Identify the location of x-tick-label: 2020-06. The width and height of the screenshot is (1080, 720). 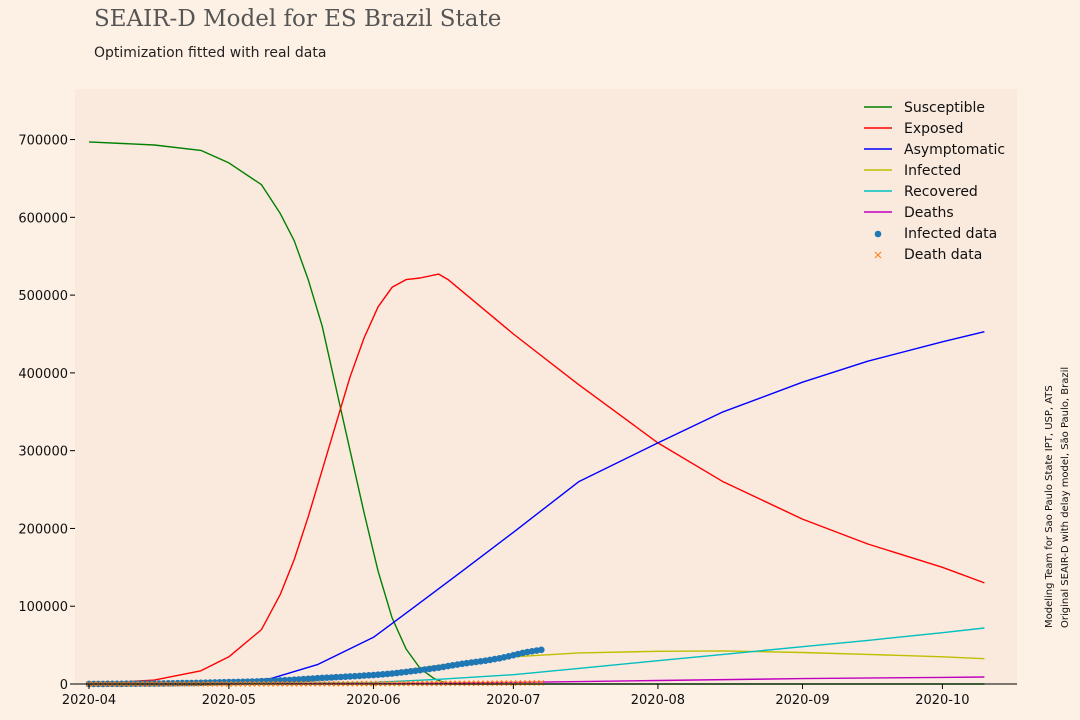
(373, 700).